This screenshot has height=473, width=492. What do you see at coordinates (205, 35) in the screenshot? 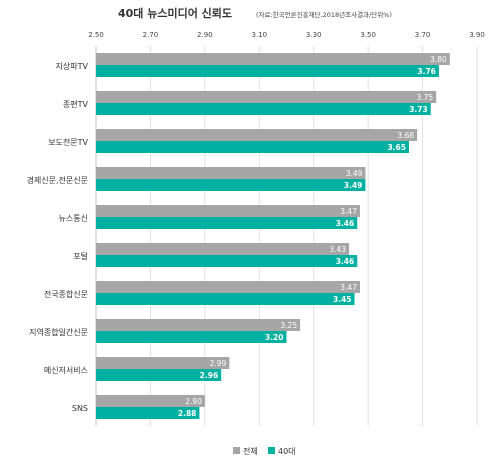
I see `x-tick-label: 2.90` at bounding box center [205, 35].